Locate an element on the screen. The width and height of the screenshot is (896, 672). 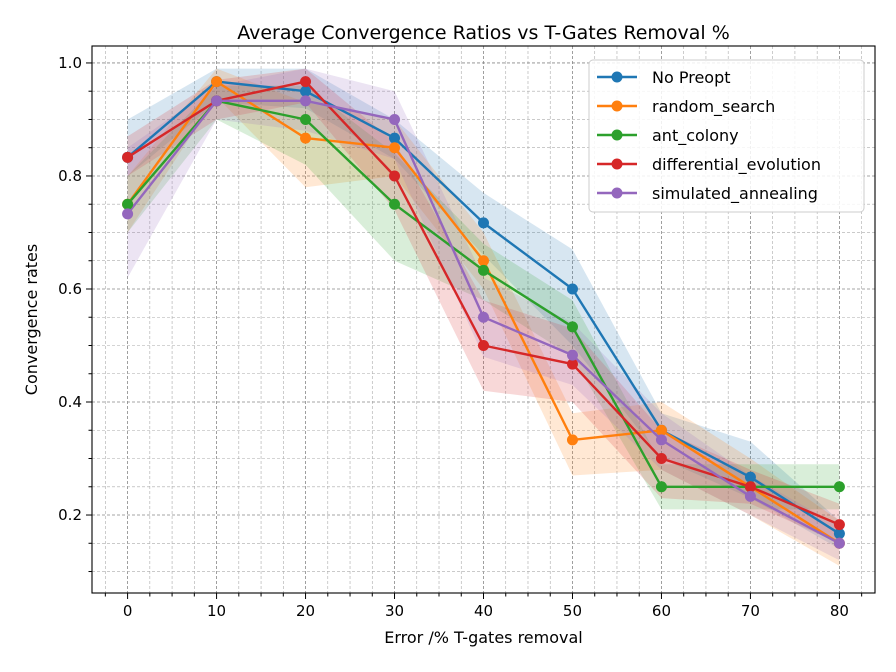
legend-label-random-search: random_search is located at coordinates (713, 107).